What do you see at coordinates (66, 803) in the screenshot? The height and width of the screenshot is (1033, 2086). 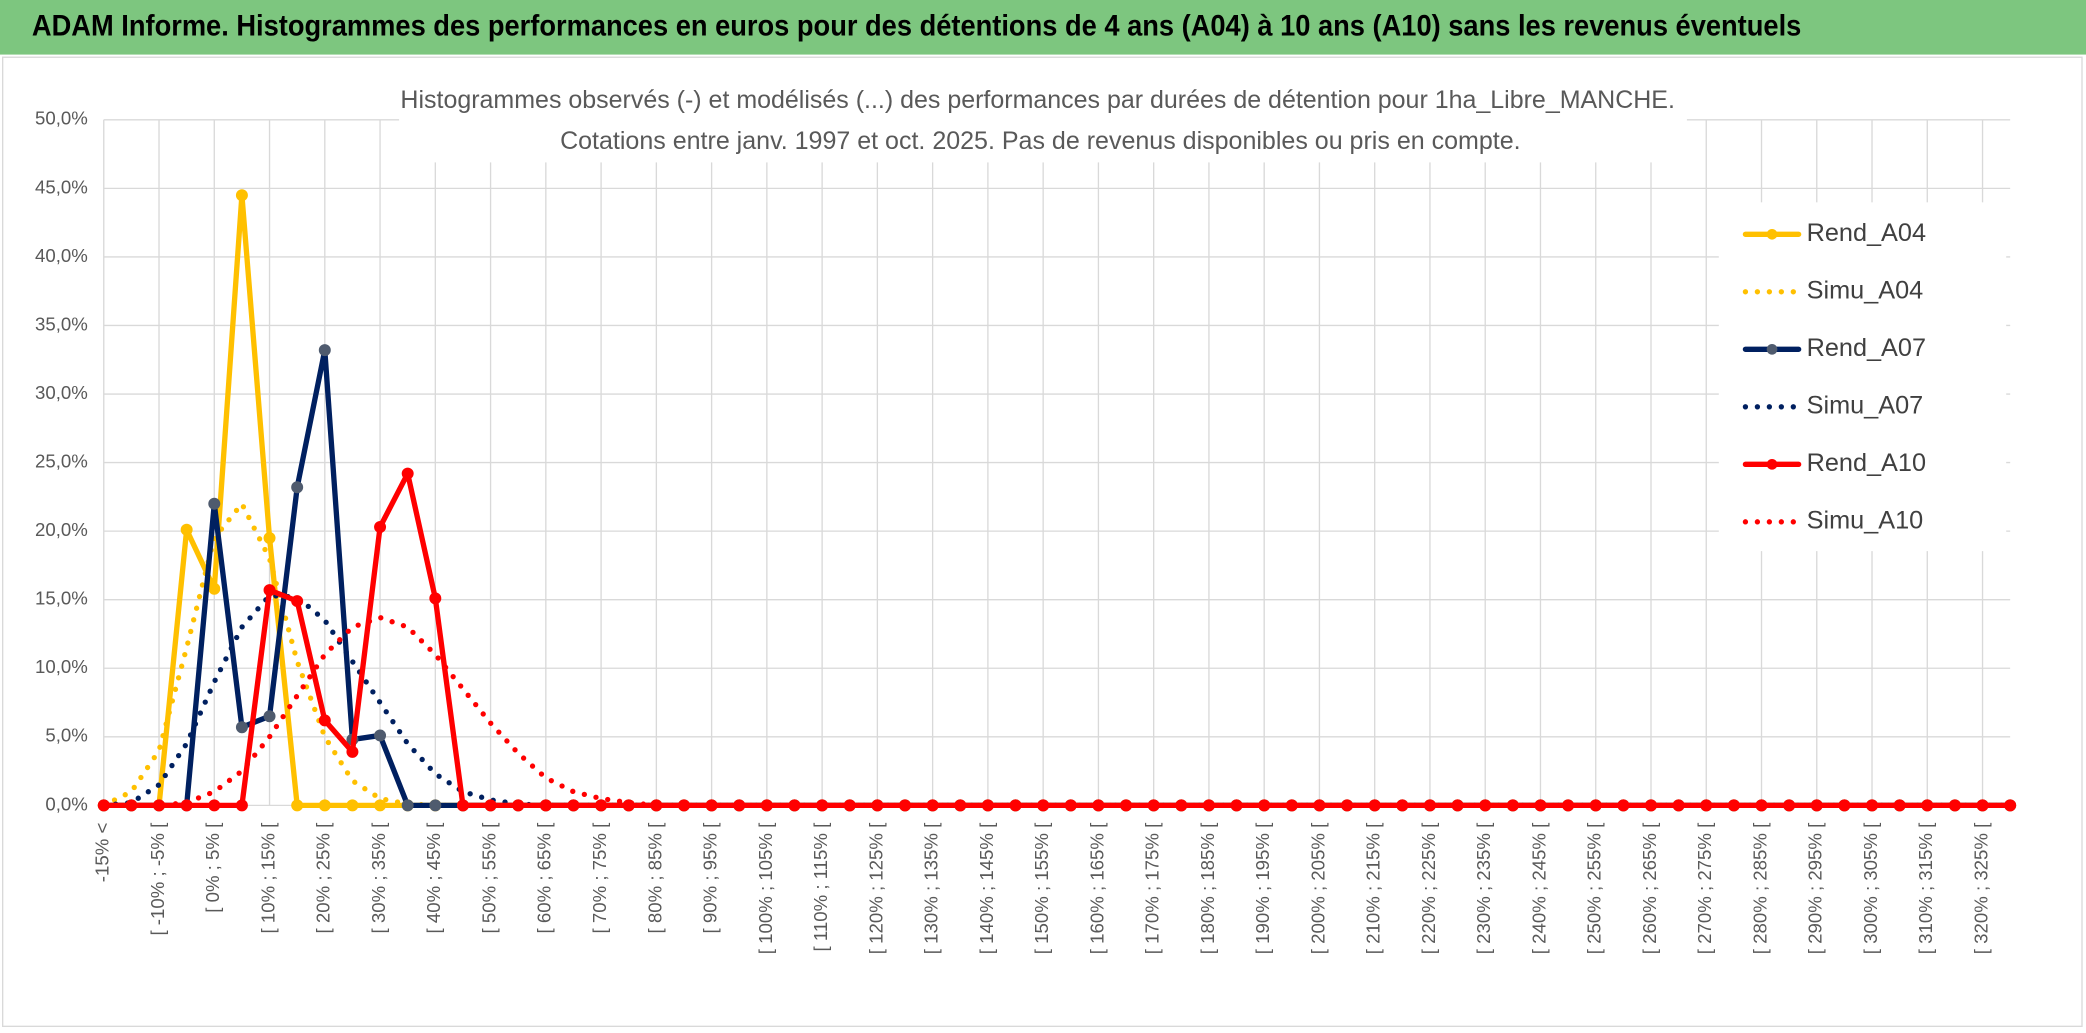 I see `y-tick-label: 0,0%` at bounding box center [66, 803].